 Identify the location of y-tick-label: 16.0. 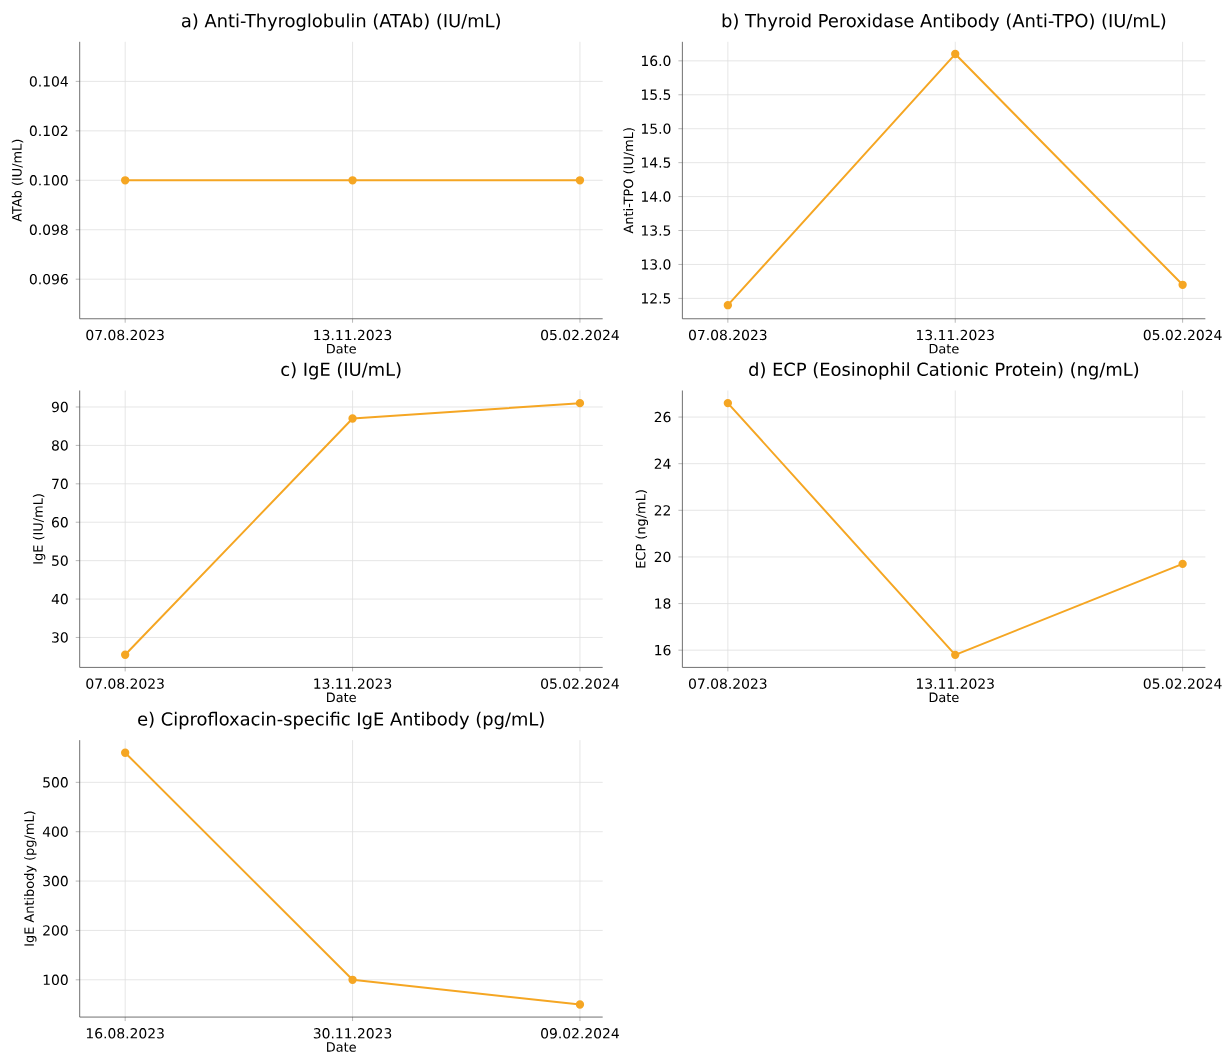
(656, 60).